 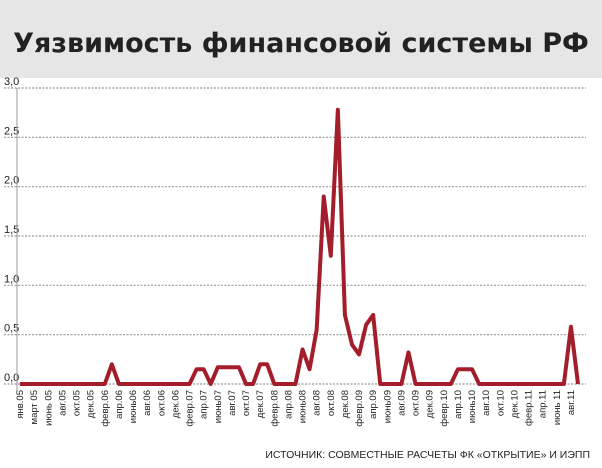 I want to click on y-tick-label: 0,0, so click(x=11, y=378).